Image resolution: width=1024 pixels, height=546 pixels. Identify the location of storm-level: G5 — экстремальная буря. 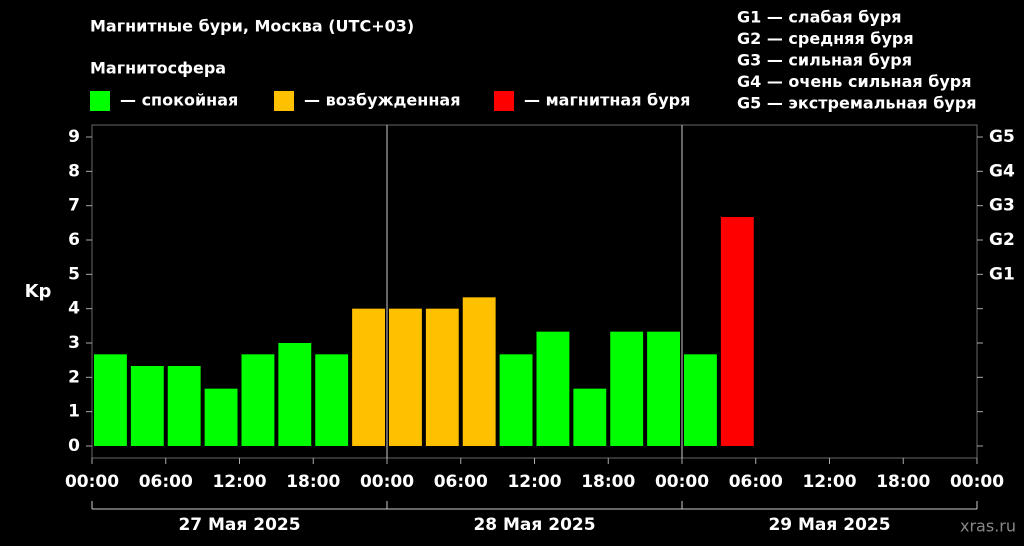
(857, 103).